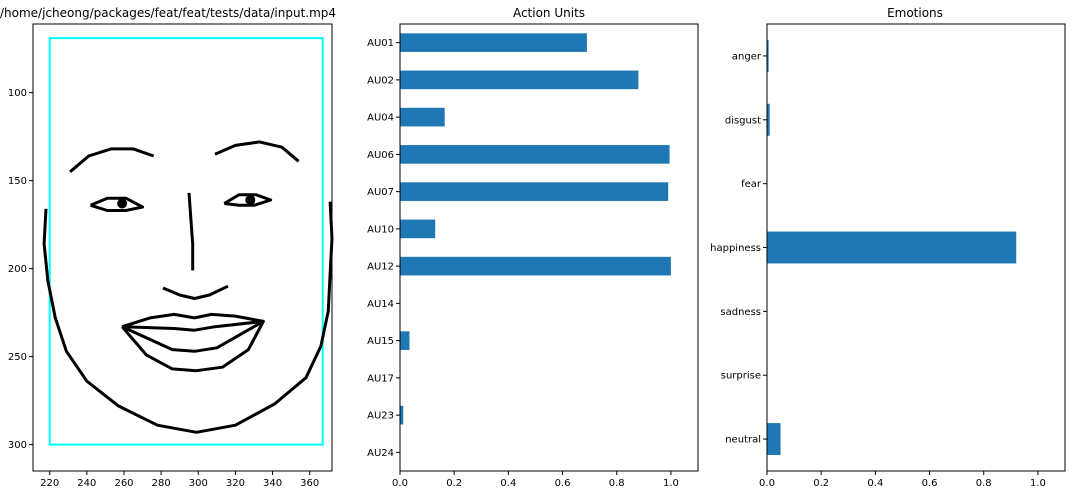 Image resolution: width=1072 pixels, height=496 pixels. I want to click on au-y-tick-label-AU01: AU01, so click(380, 43).